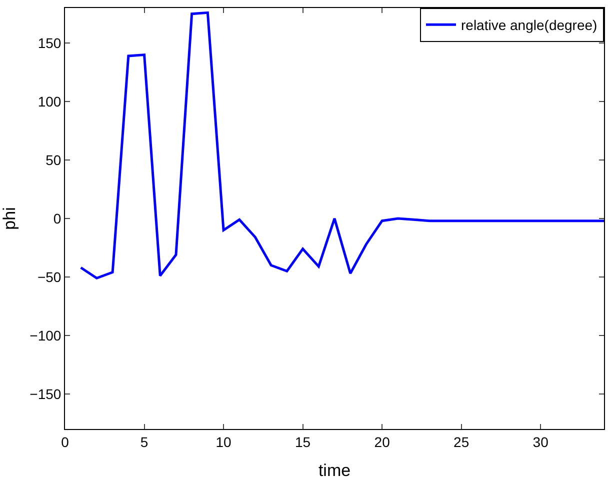 Image resolution: width=608 pixels, height=480 pixels. Describe the element at coordinates (50, 42) in the screenshot. I see `y-tick-label: 150` at that location.